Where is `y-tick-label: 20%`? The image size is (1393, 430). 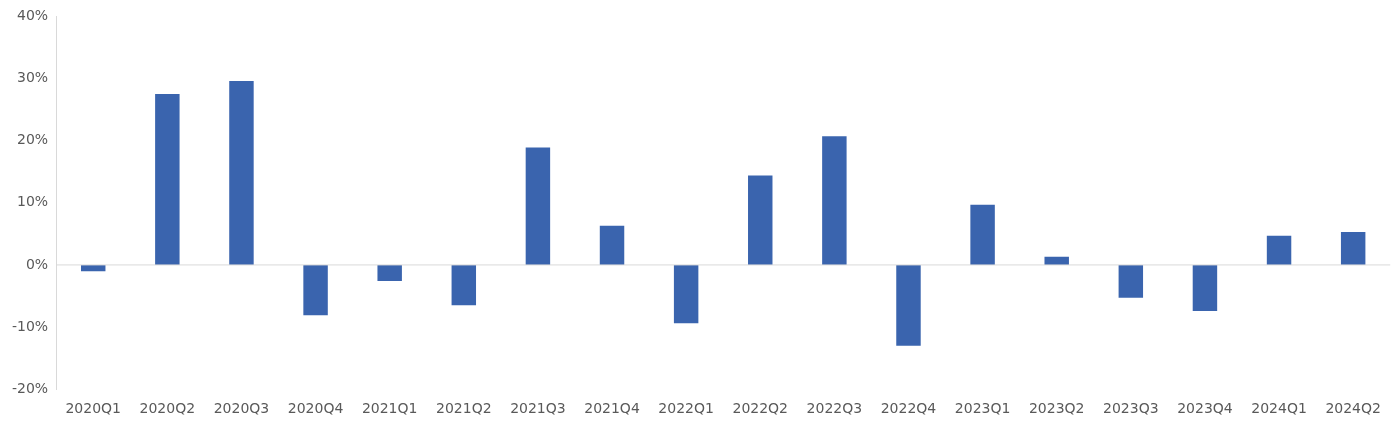 y-tick-label: 20% is located at coordinates (33, 139).